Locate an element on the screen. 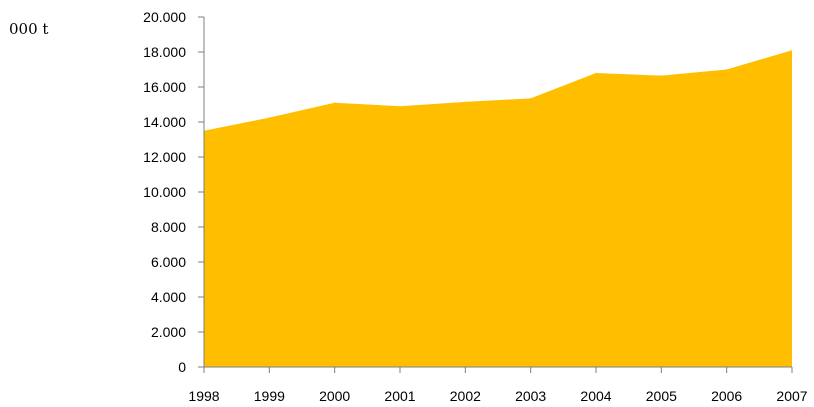 This screenshot has width=814, height=407. y-tick-label: 16.000 is located at coordinates (164, 87).